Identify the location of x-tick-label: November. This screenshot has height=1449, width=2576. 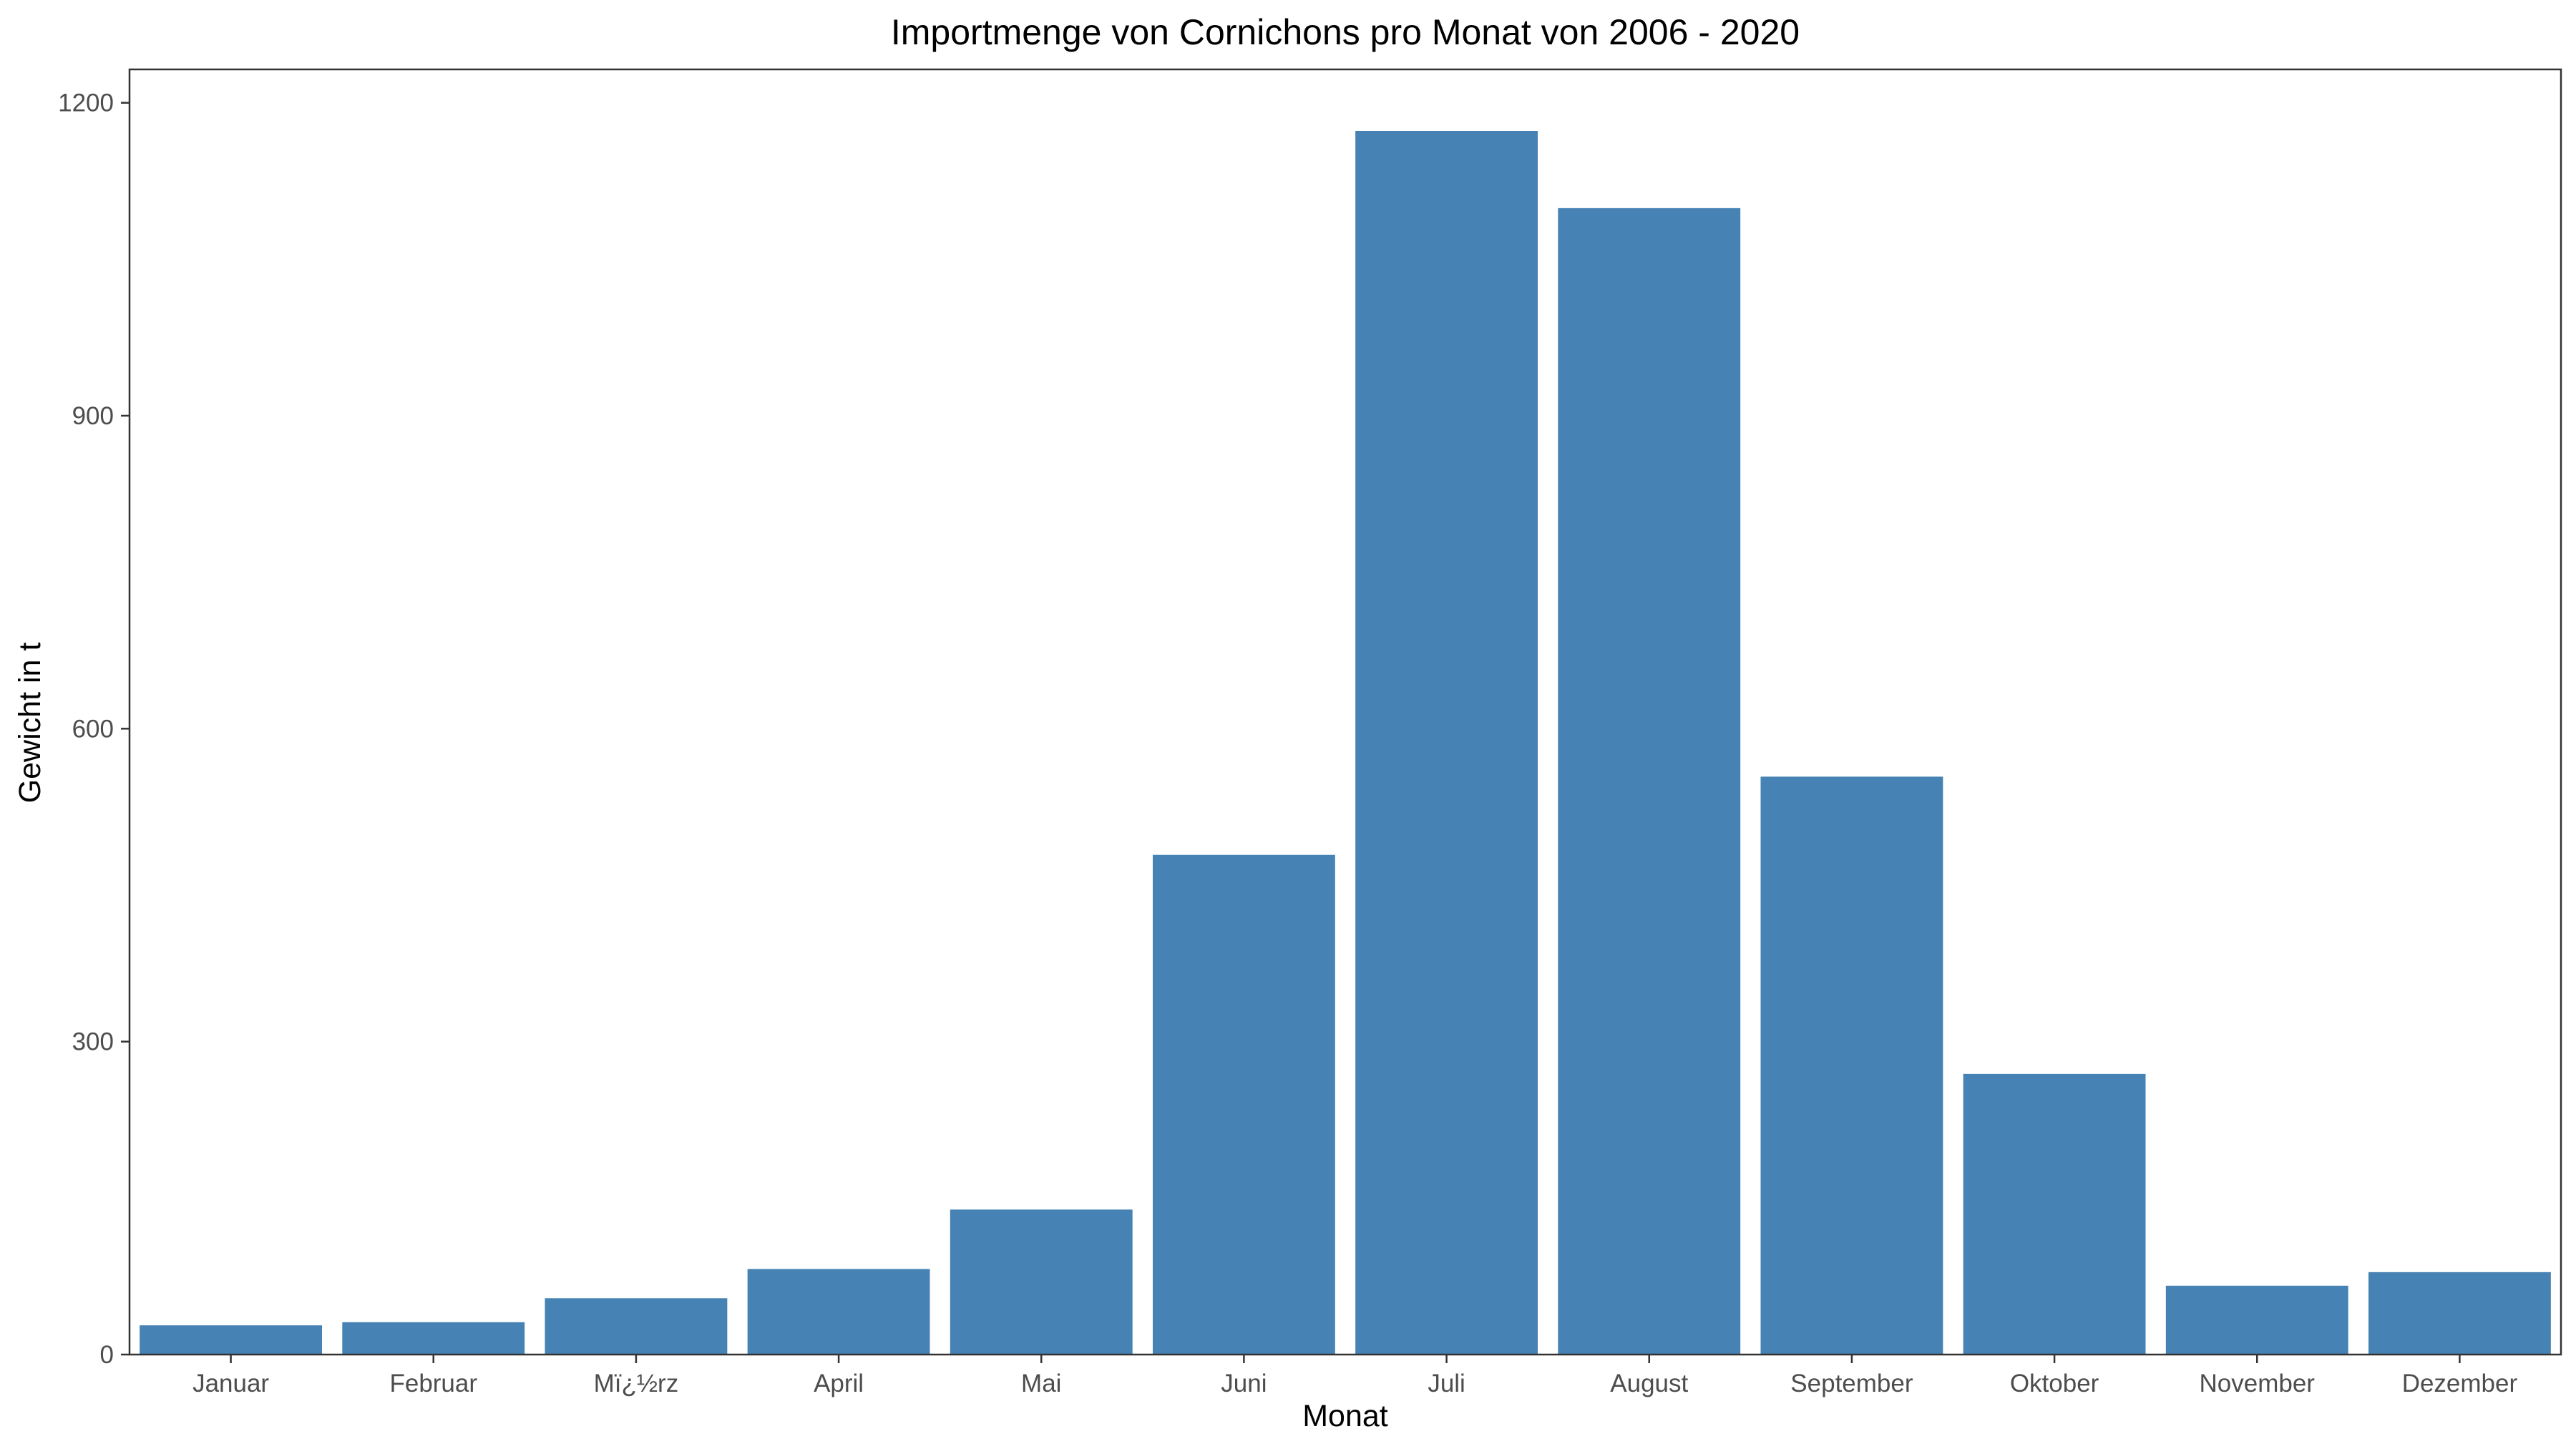
(2258, 1383).